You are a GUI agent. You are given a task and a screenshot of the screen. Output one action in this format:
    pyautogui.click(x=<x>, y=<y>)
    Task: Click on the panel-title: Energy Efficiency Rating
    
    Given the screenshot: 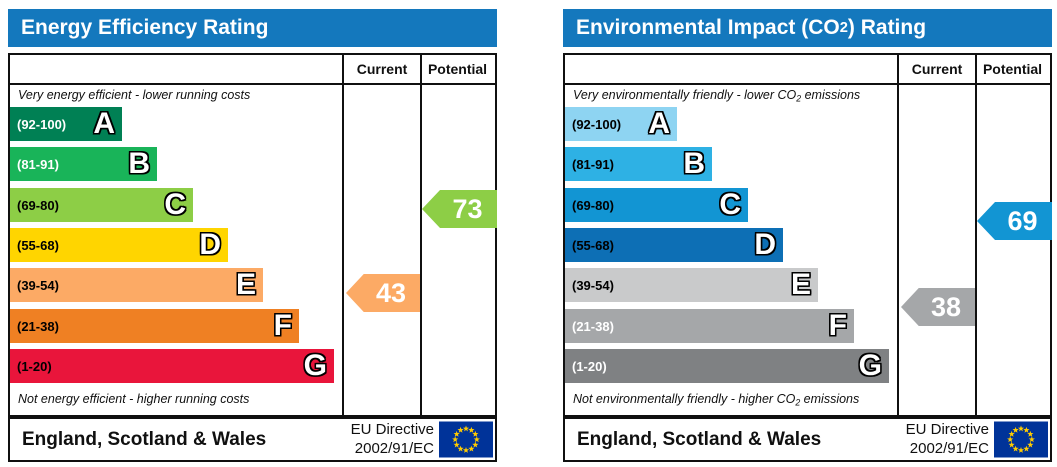 What is the action you would take?
    pyautogui.click(x=252, y=28)
    